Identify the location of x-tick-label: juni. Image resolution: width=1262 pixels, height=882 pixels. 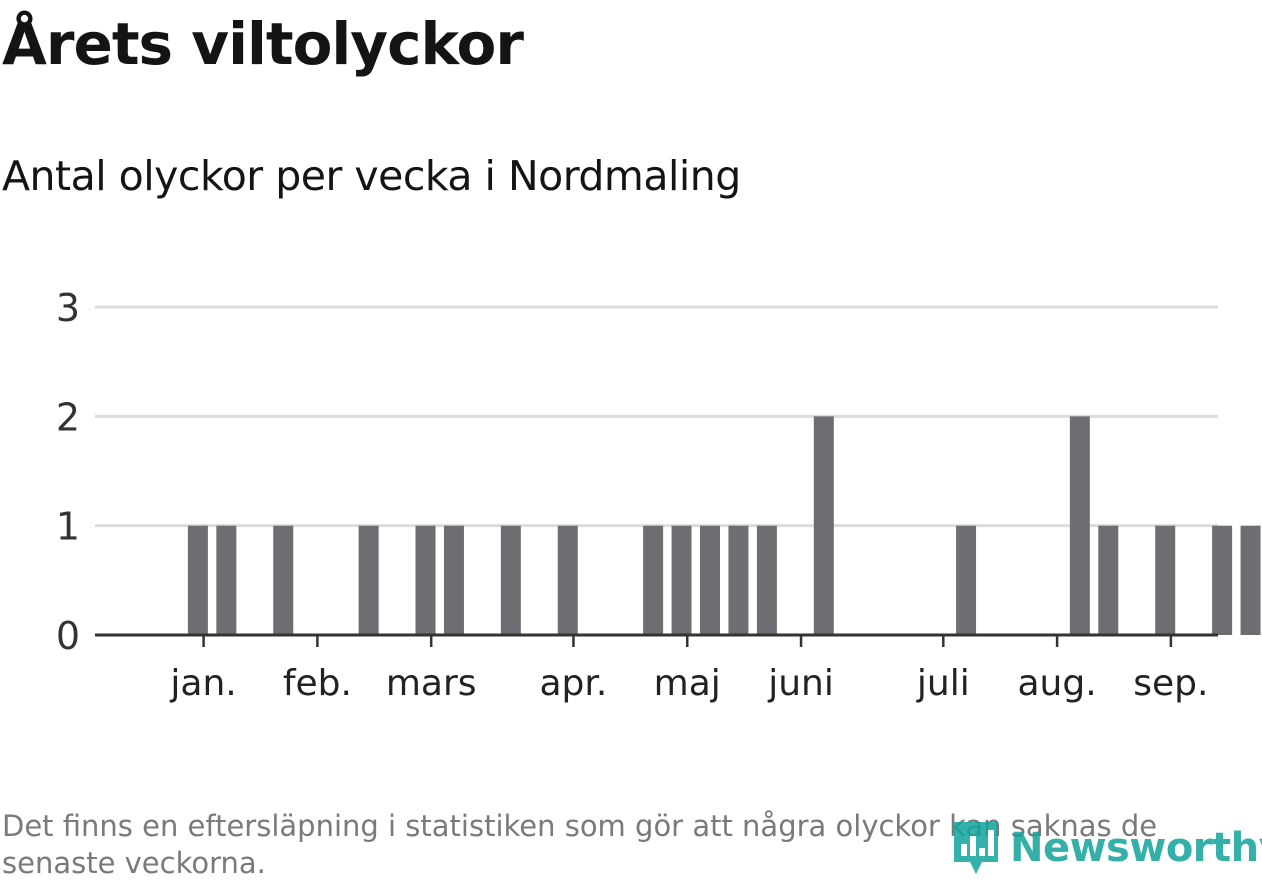
(800, 683).